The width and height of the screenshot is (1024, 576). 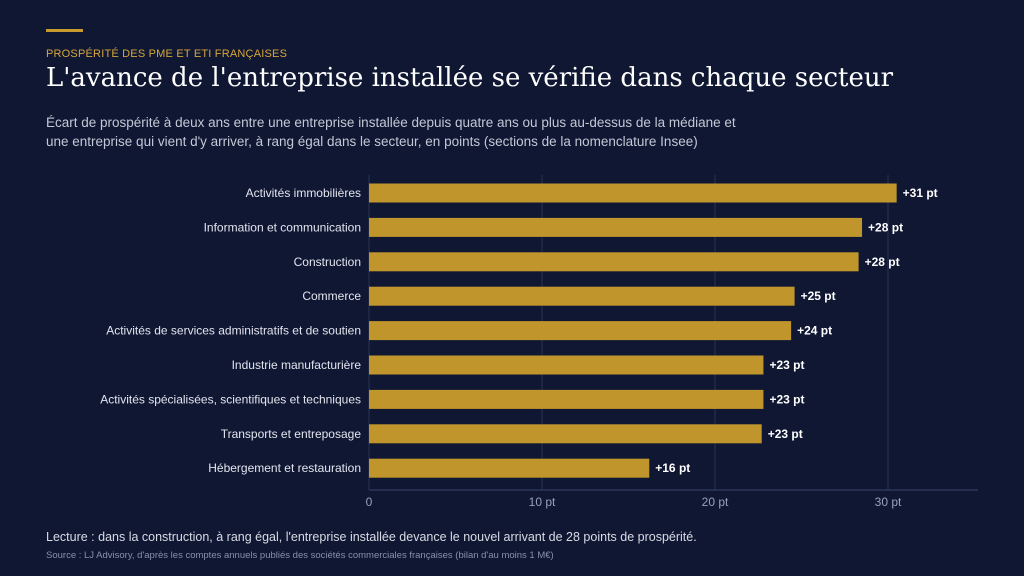 What do you see at coordinates (167, 54) in the screenshot?
I see `eyebrow-label: PROSPÉRITÉ DES PME ET ETI FRANÇAISES` at bounding box center [167, 54].